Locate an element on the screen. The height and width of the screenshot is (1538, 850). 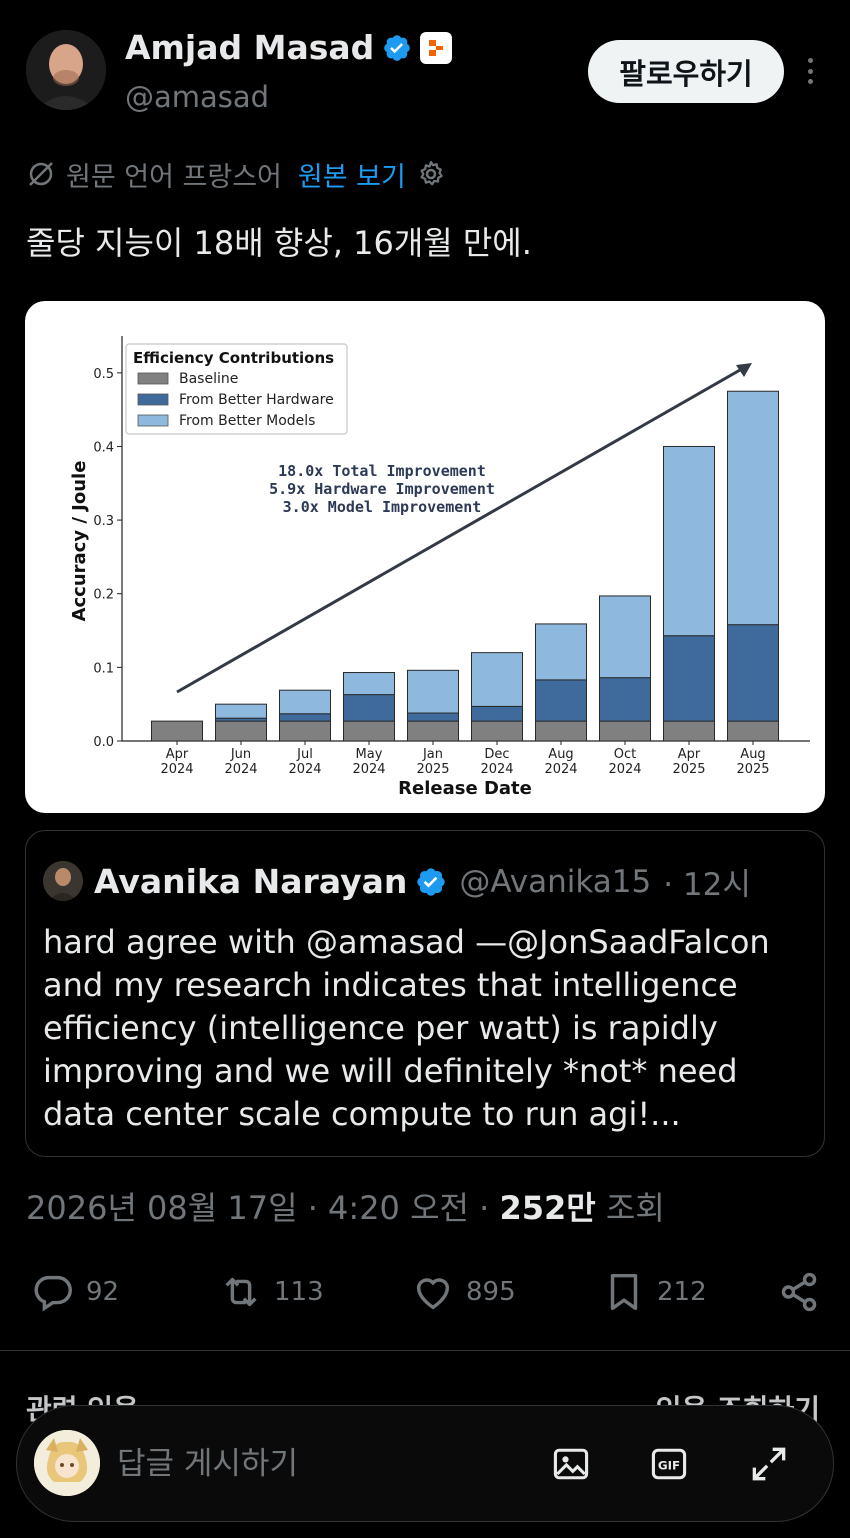
user-avatar is located at coordinates (67, 1463).